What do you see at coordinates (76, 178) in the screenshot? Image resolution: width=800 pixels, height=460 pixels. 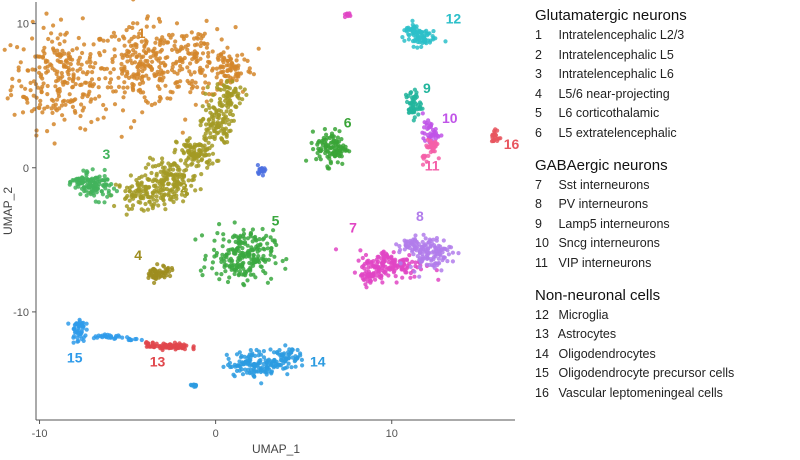 I see `cluster-3-point` at bounding box center [76, 178].